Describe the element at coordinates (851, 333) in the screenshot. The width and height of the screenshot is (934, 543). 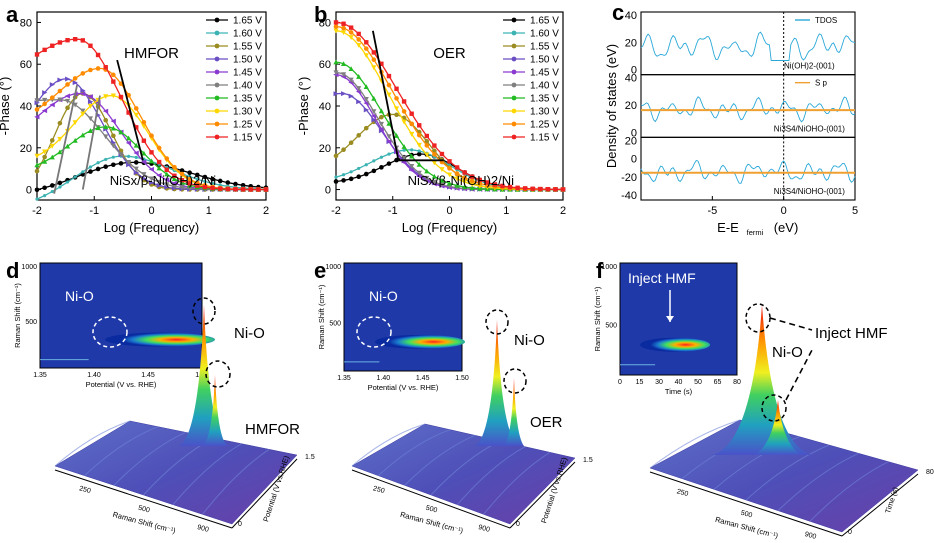
I see `surface-event-label: Inject HMF` at that location.